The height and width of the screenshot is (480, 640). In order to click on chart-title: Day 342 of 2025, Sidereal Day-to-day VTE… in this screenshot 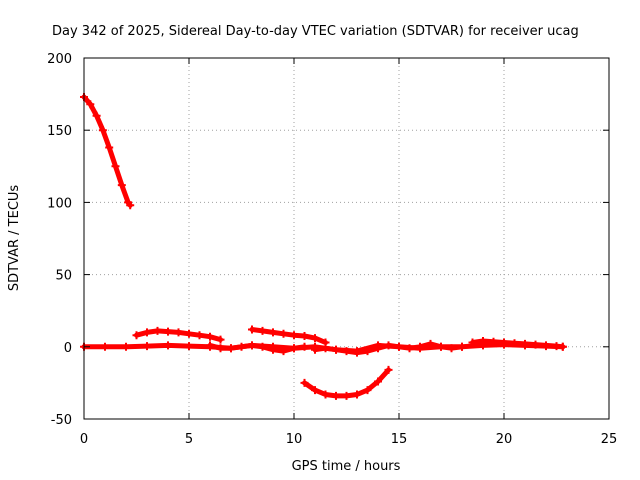, I will do `click(315, 31)`.